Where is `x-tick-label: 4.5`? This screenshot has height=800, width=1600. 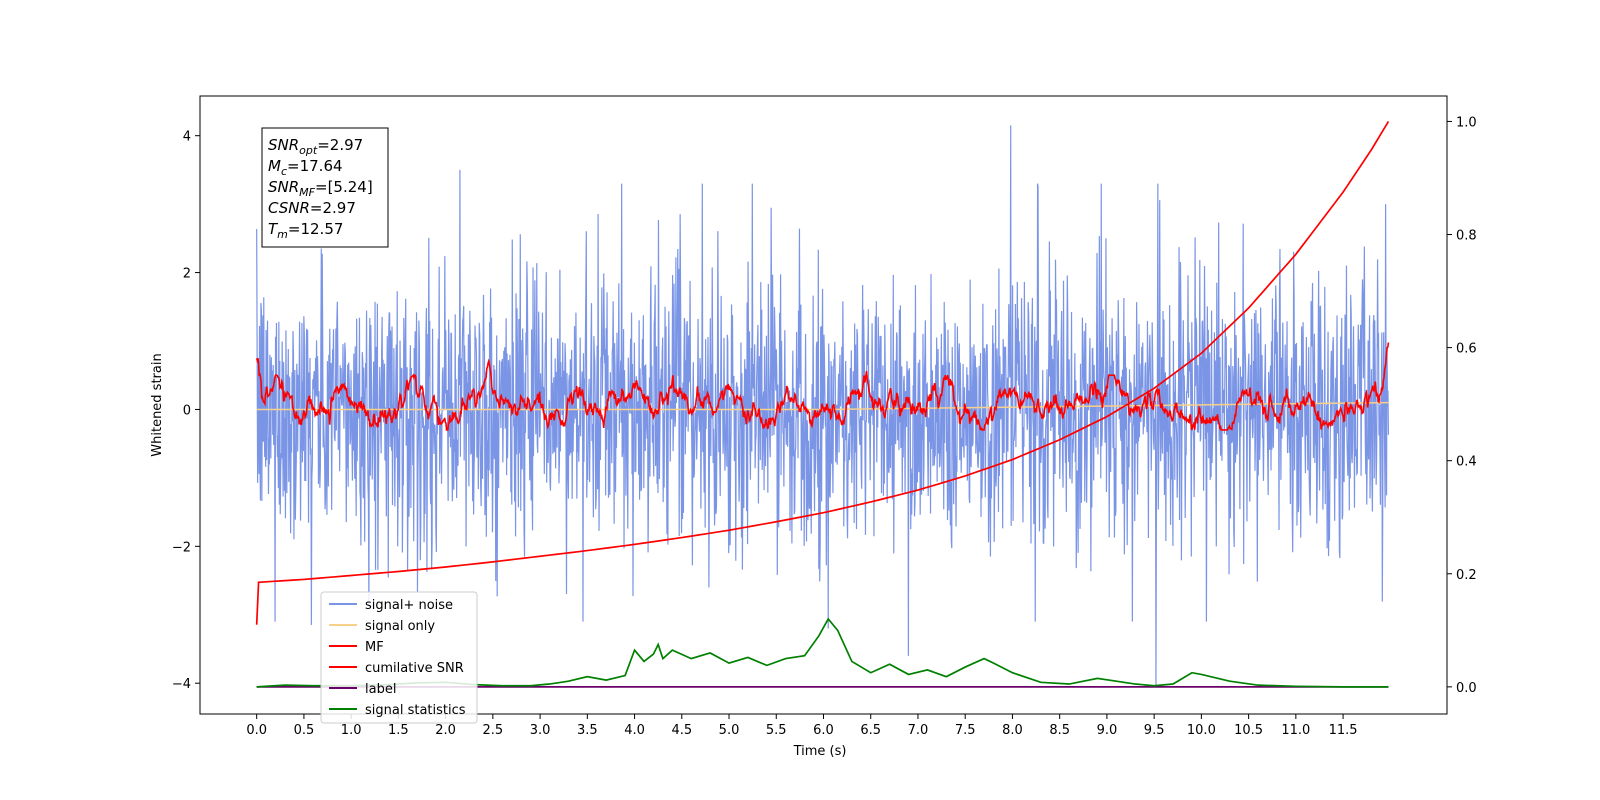
x-tick-label: 4.5 is located at coordinates (681, 730).